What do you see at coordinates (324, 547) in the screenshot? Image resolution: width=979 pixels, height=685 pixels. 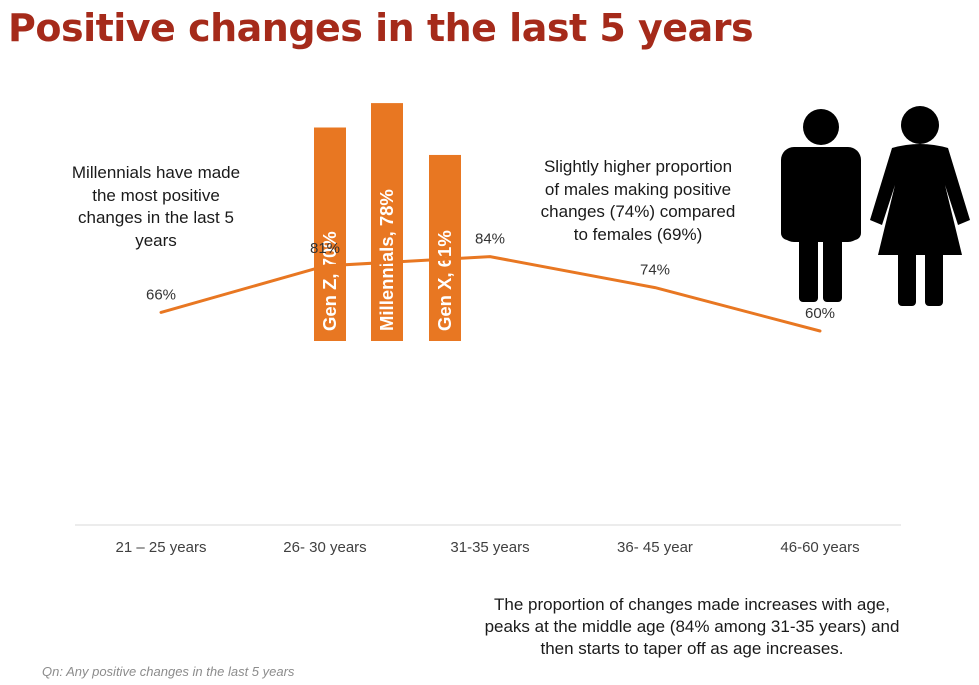 I see `x-tick-label: 26- 30 years` at bounding box center [324, 547].